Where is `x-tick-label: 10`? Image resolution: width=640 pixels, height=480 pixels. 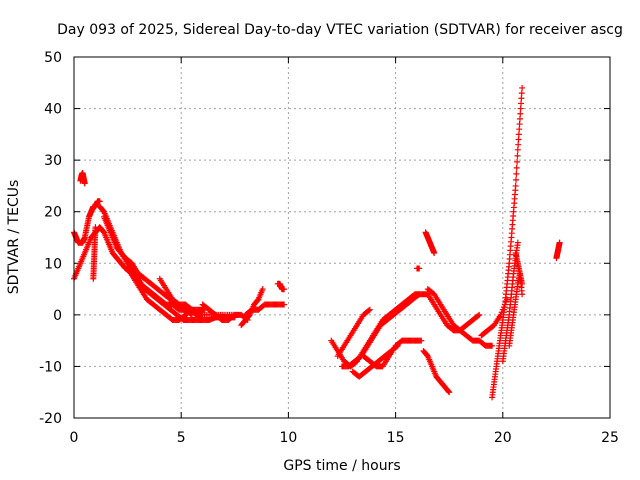
x-tick-label: 10 is located at coordinates (288, 438).